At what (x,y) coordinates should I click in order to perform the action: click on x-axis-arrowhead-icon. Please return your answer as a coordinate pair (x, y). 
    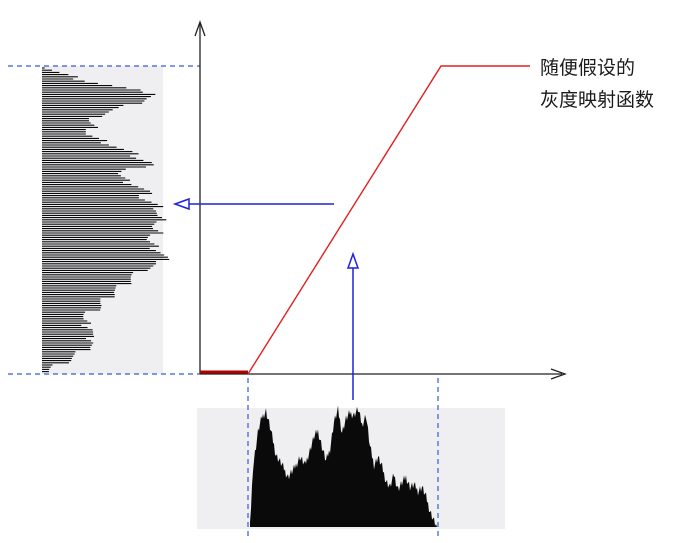
    Looking at the image, I should click on (558, 374).